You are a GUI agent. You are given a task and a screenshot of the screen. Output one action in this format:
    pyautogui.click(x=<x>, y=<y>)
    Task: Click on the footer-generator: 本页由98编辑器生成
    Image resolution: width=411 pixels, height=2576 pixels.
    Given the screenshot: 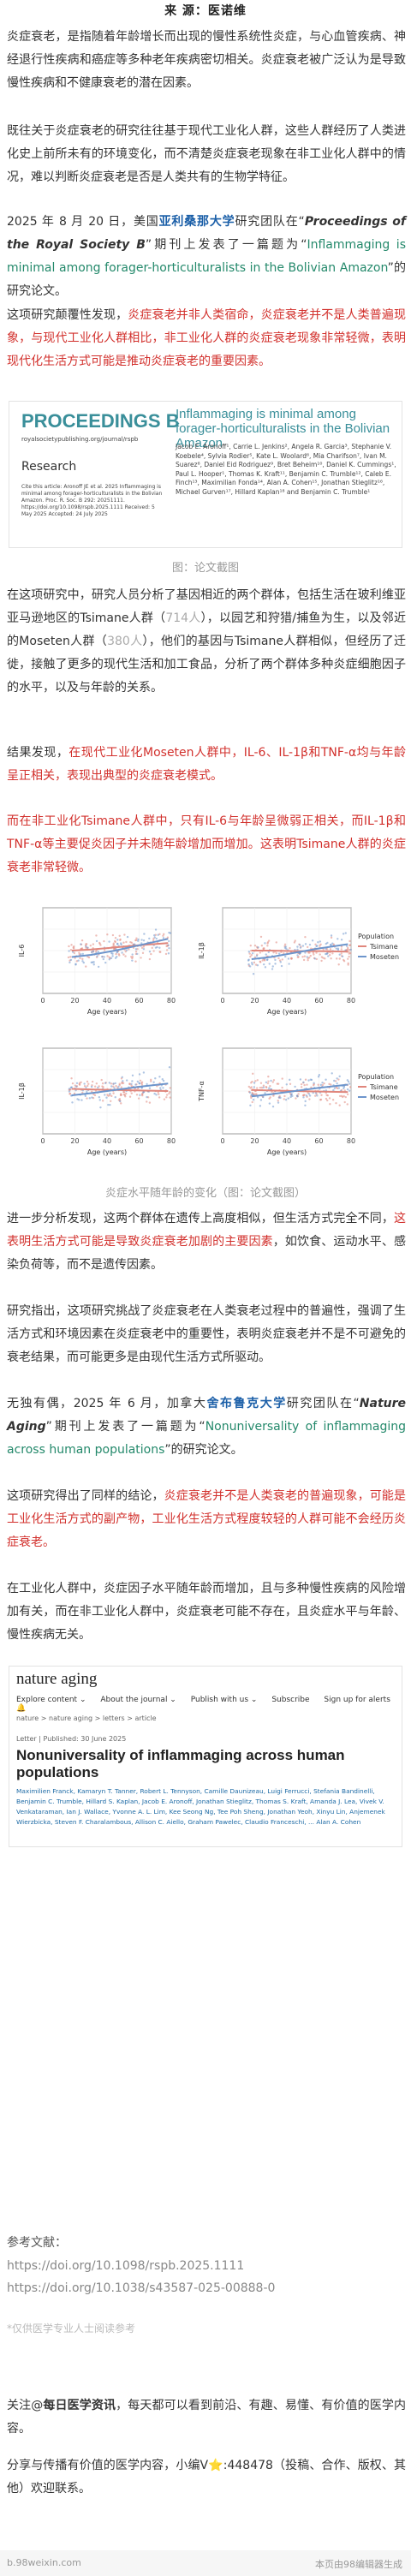 What is the action you would take?
    pyautogui.click(x=358, y=2564)
    